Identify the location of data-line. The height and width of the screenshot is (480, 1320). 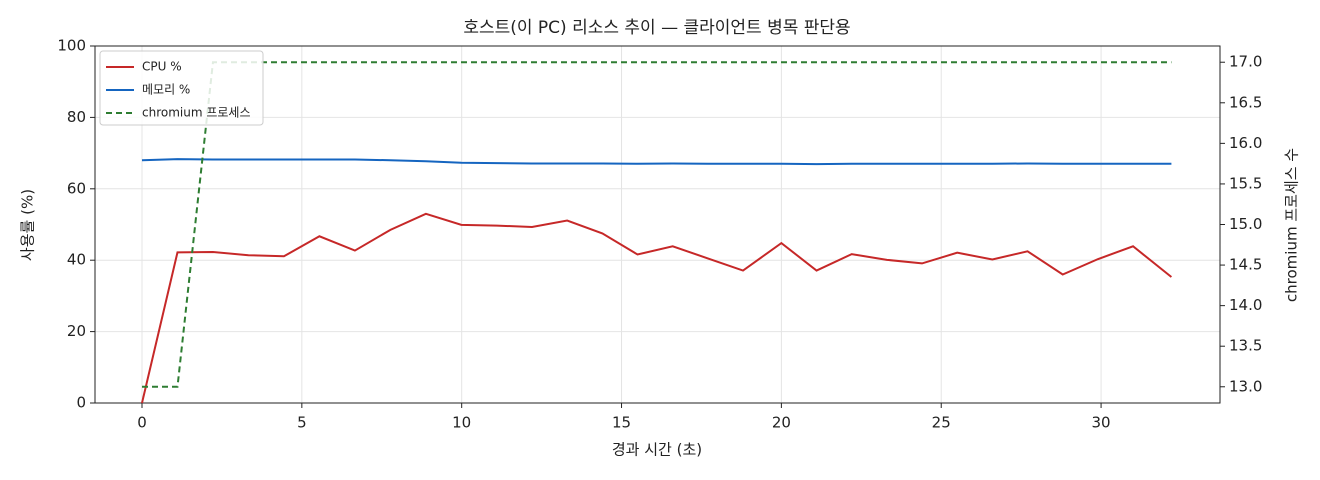
(656, 162).